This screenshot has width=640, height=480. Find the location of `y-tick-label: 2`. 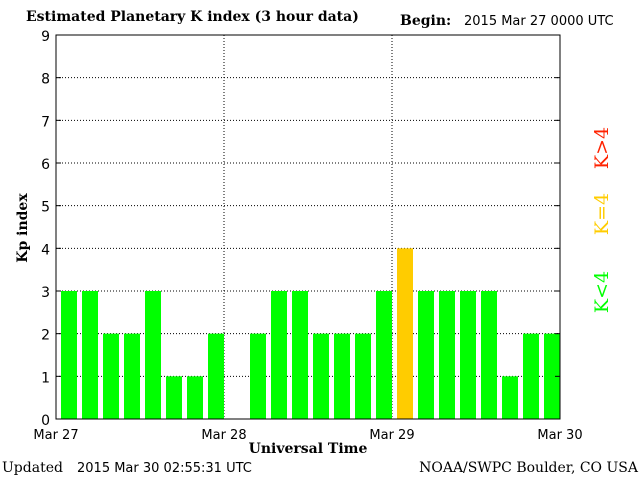

y-tick-label: 2 is located at coordinates (45, 336).